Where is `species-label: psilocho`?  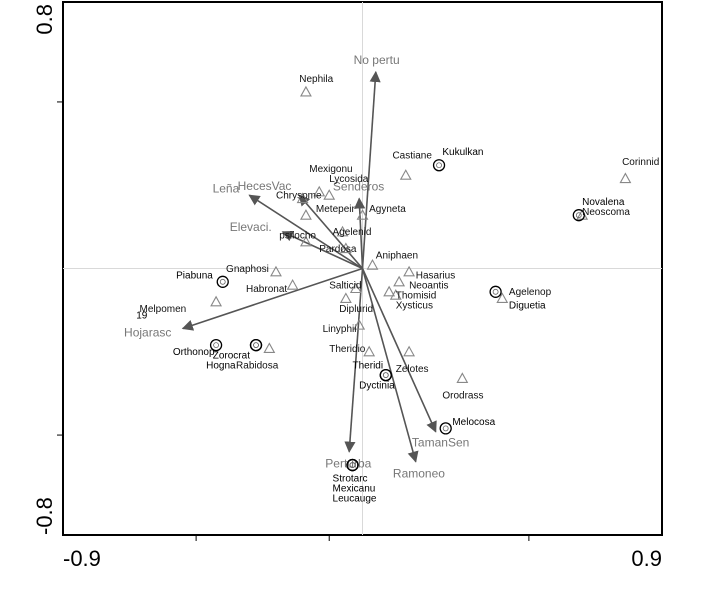 species-label: psilocho is located at coordinates (297, 236).